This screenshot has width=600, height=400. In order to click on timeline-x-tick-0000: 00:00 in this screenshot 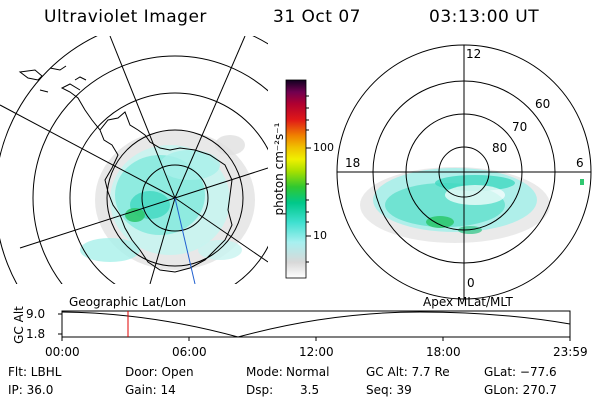, I will do `click(62, 352)`.